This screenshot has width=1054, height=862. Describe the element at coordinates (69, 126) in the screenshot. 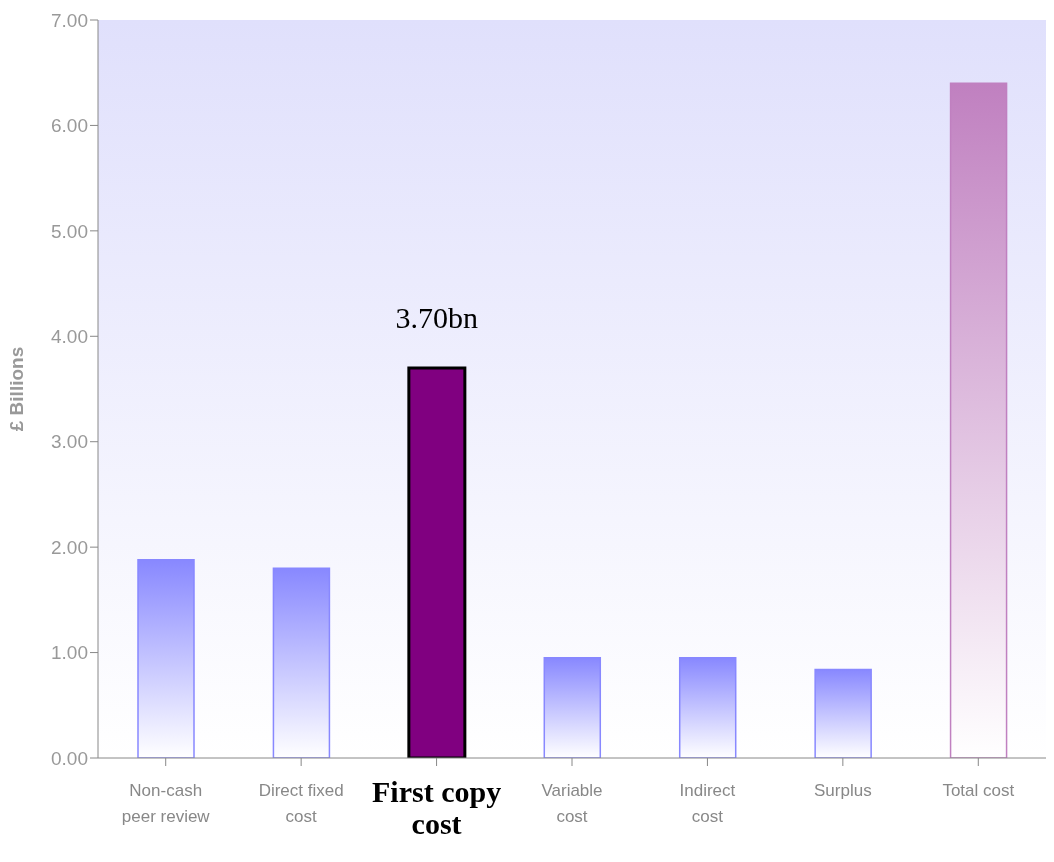

I see `y-tick-label: 6.00` at that location.